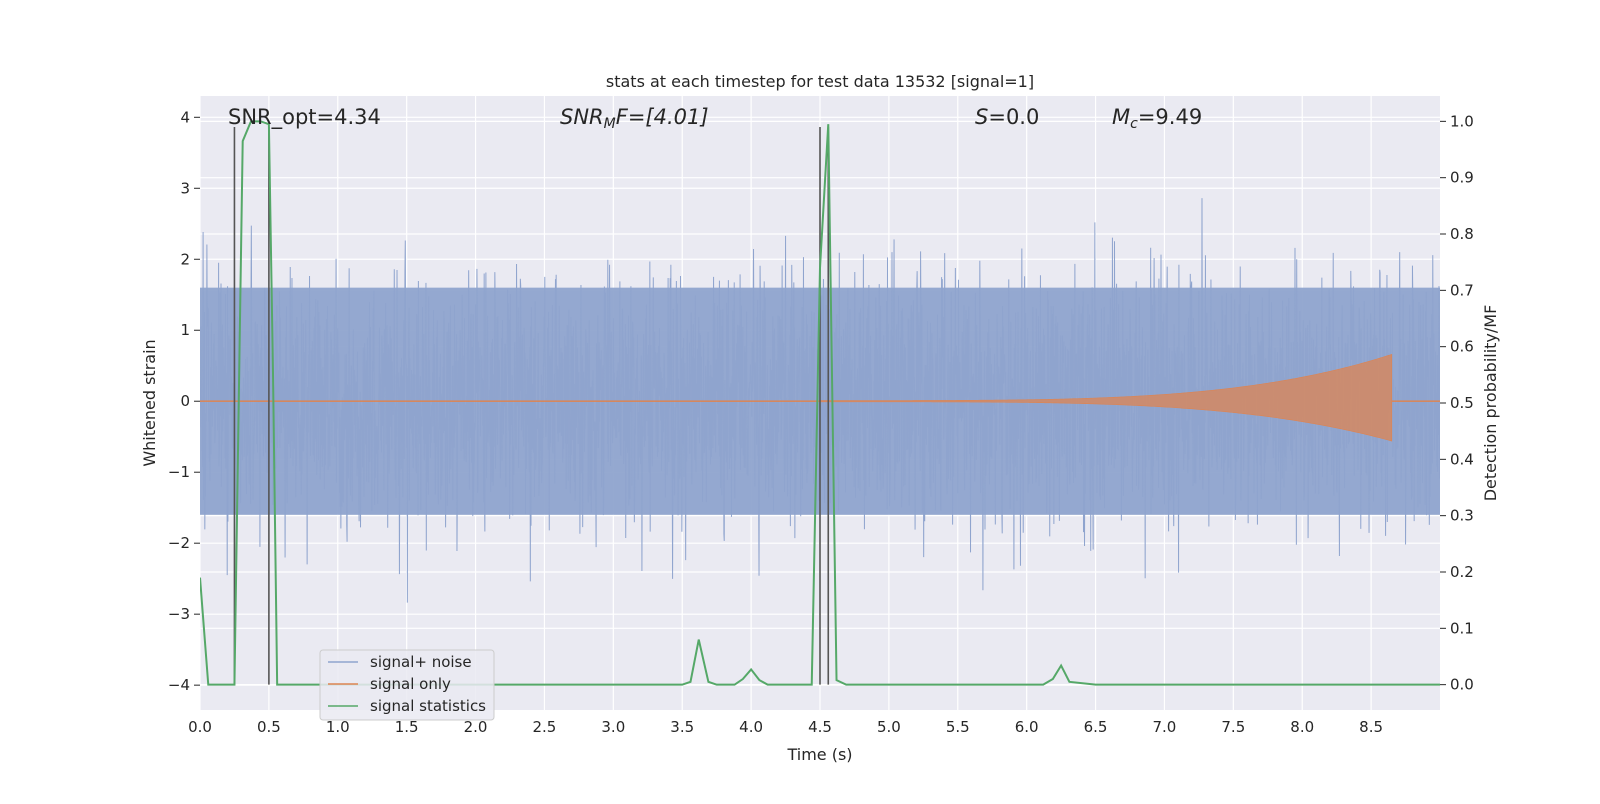 The width and height of the screenshot is (1600, 804). Describe the element at coordinates (304, 117) in the screenshot. I see `annotation-snr-opt: SNR_opt=4.34` at that location.